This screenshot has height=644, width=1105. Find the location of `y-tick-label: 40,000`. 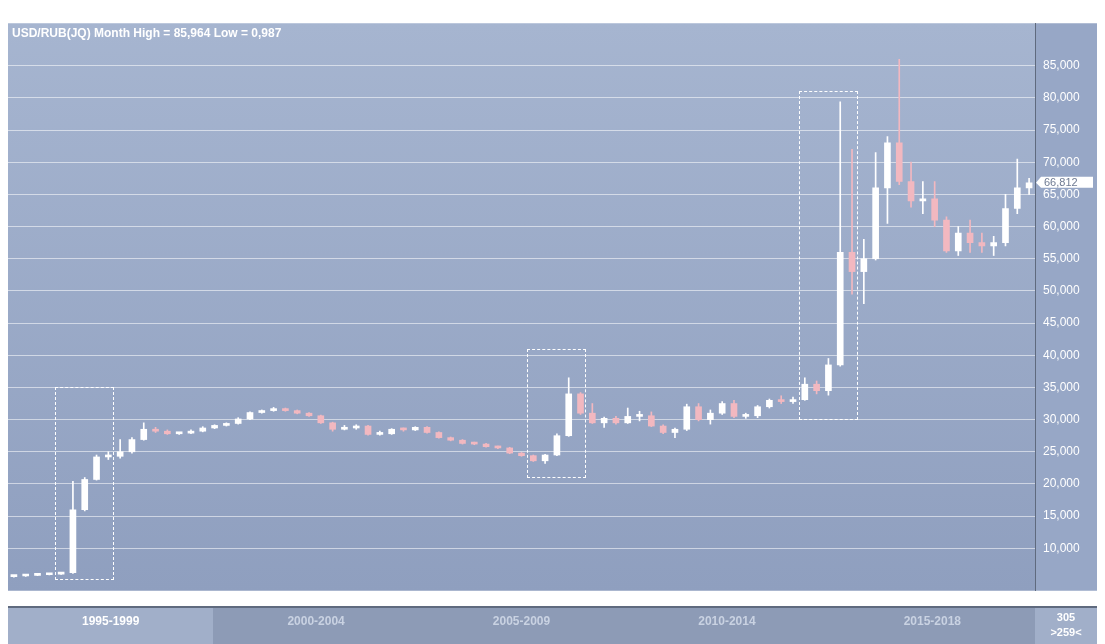

y-tick-label: 40,000 is located at coordinates (1062, 354).